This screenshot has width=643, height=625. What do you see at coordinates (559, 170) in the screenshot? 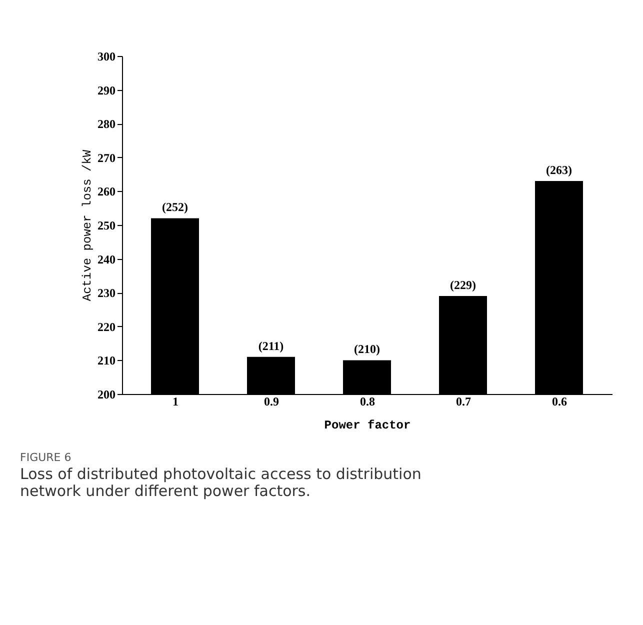
I see `data-label: (263)` at bounding box center [559, 170].